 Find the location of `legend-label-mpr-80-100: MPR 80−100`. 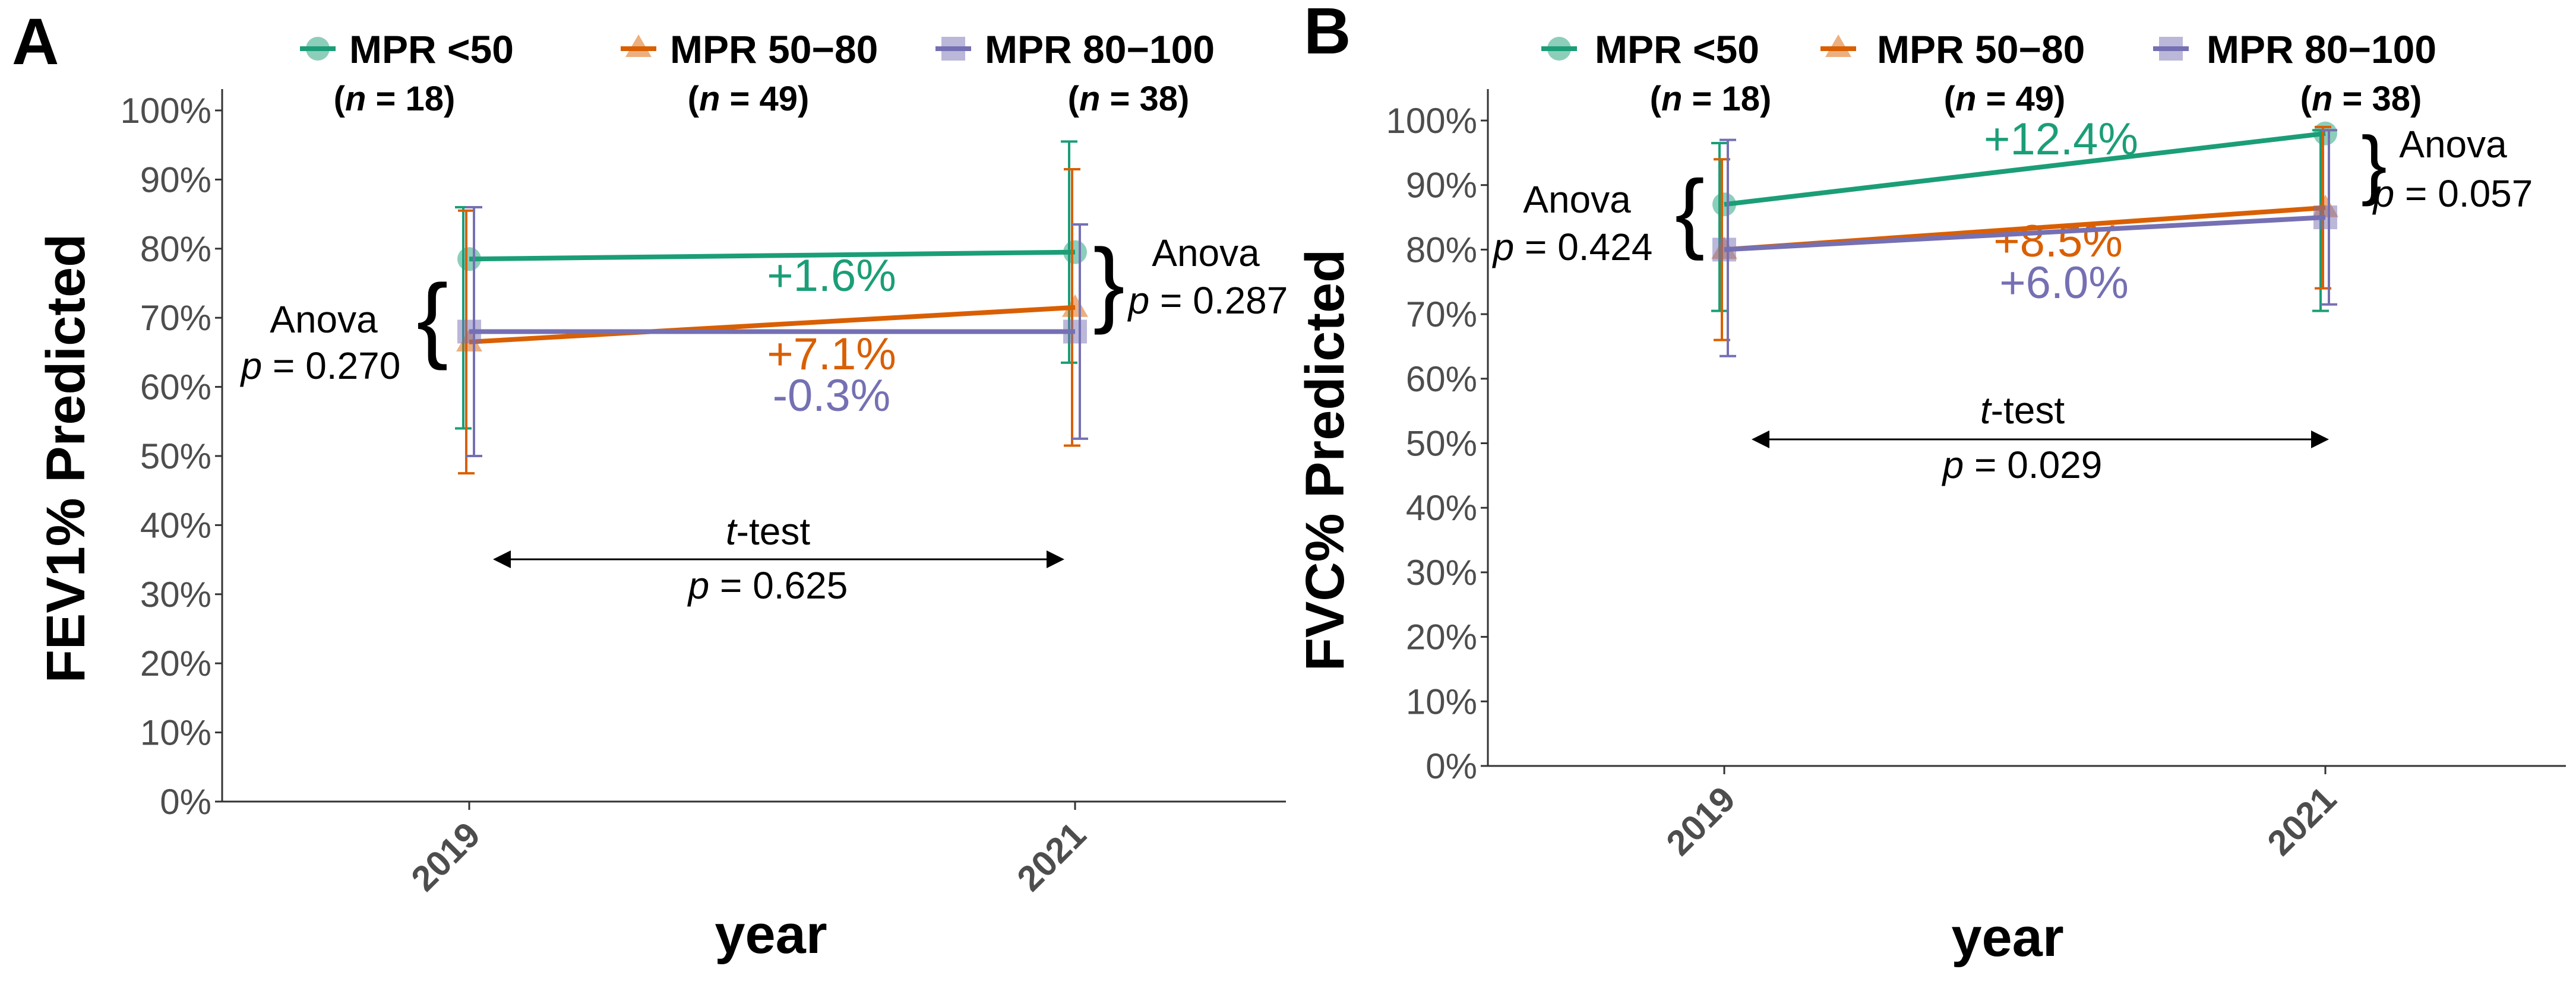

legend-label-mpr-80-100: MPR 80−100 is located at coordinates (1100, 49).